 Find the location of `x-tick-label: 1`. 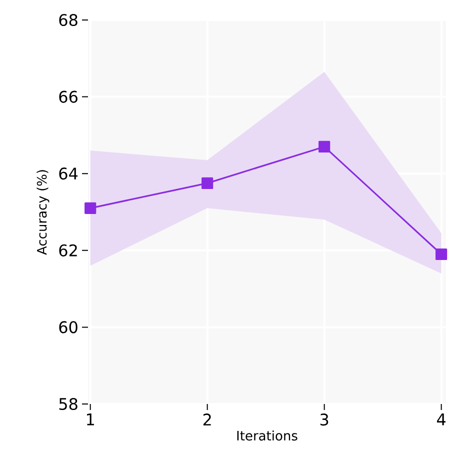

x-tick-label: 1 is located at coordinates (90, 420).